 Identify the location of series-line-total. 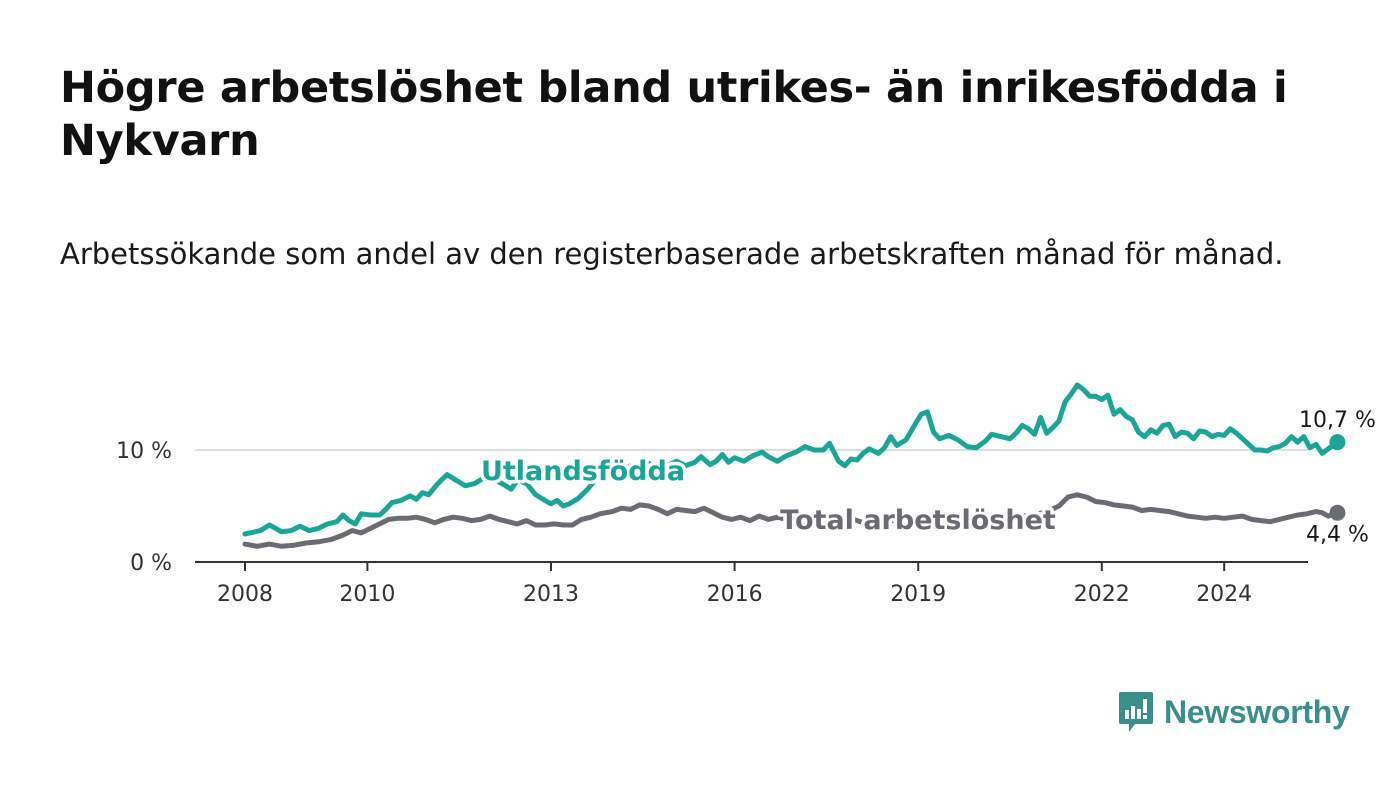
(791, 520).